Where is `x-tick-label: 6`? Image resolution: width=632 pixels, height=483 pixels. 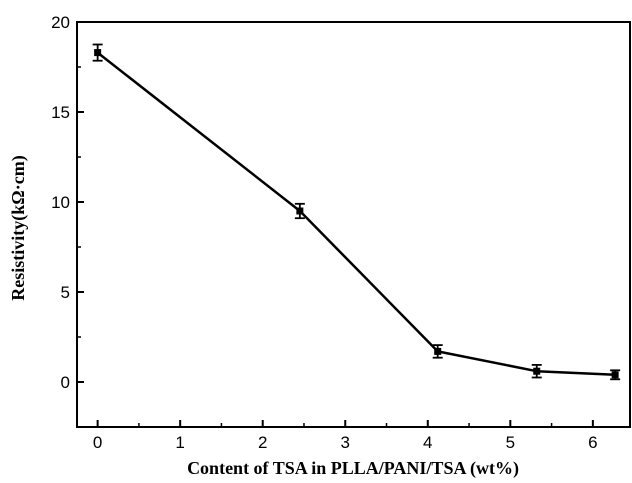
x-tick-label: 6 is located at coordinates (592, 442).